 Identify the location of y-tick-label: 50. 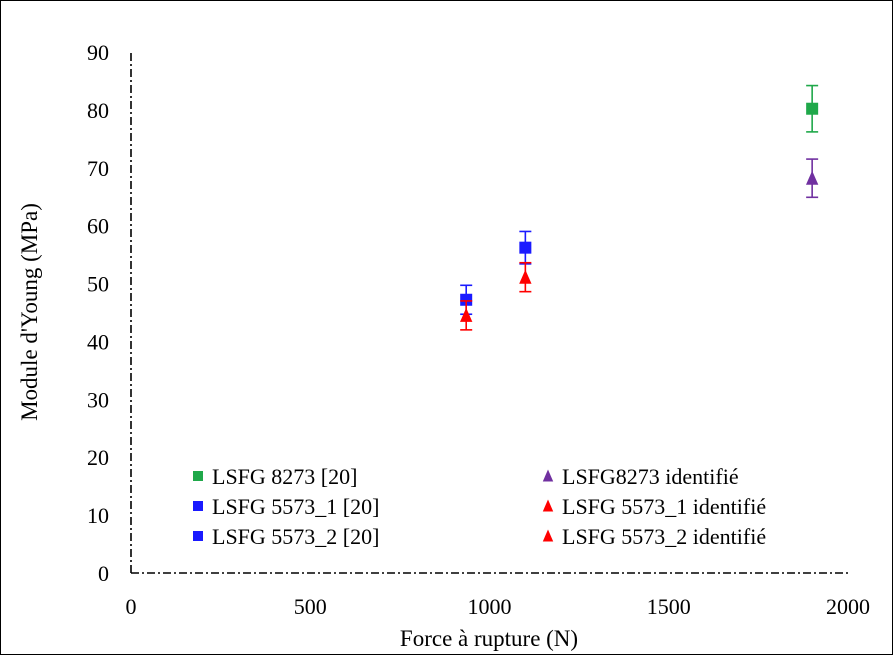
(98, 284).